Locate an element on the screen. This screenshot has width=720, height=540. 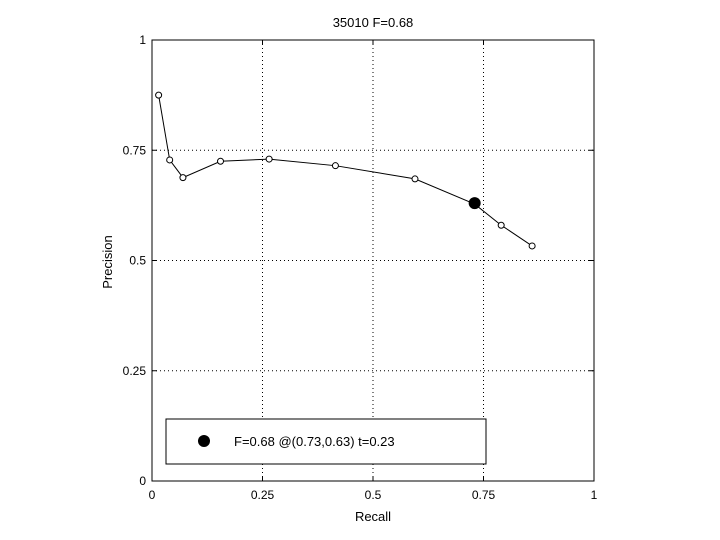
y-tick-label: 0 is located at coordinates (142, 481).